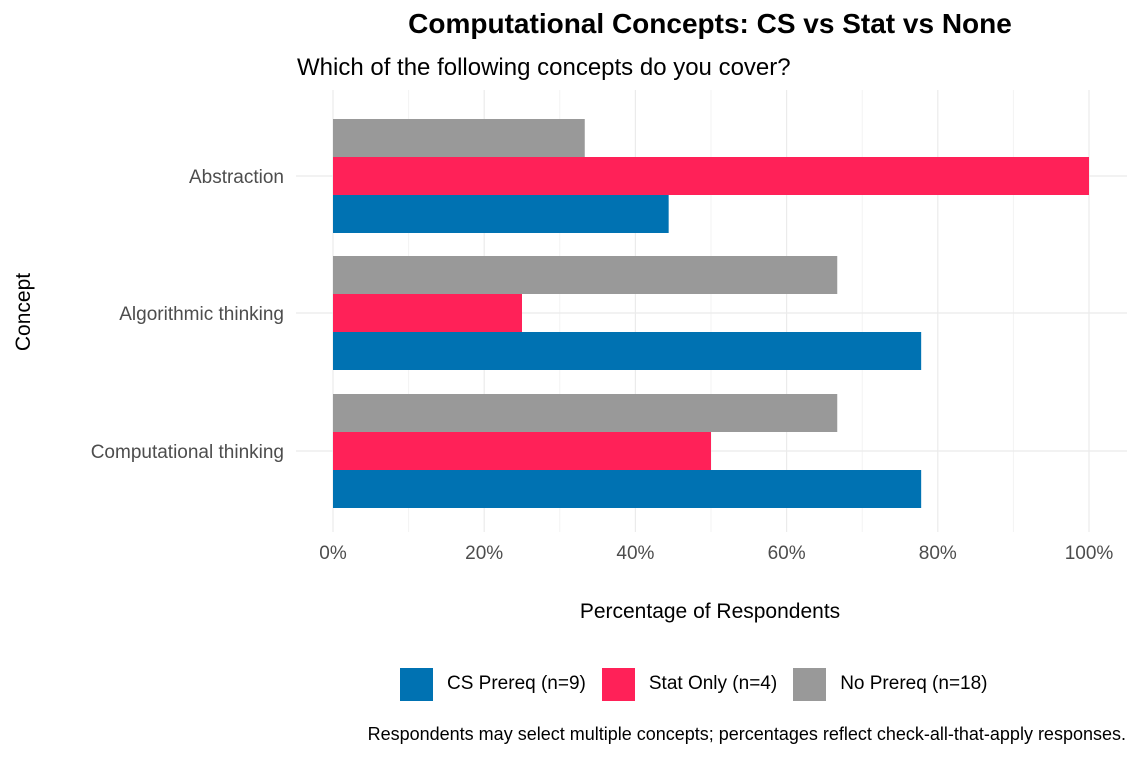 The height and width of the screenshot is (759, 1140). I want to click on x-tick-label: 0%, so click(333, 553).